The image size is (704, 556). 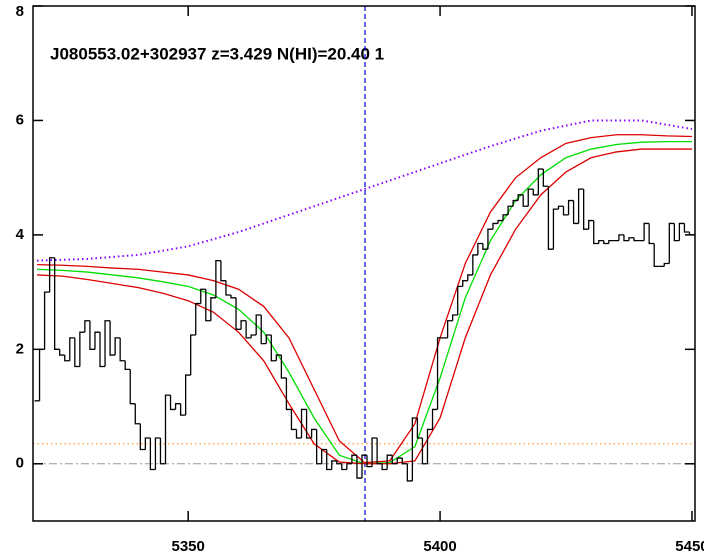 I want to click on y-tick-label: 8, so click(x=20, y=11).